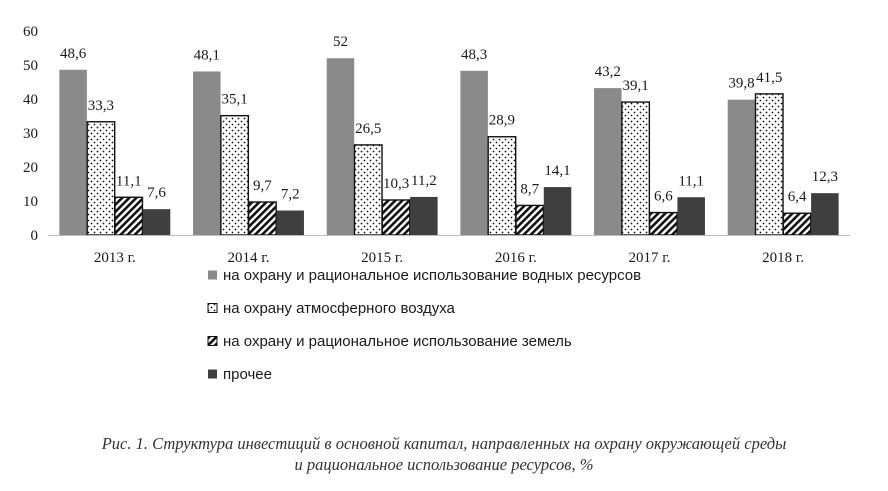 The image size is (888, 491). I want to click on x-category-label: 2013 г., so click(115, 258).